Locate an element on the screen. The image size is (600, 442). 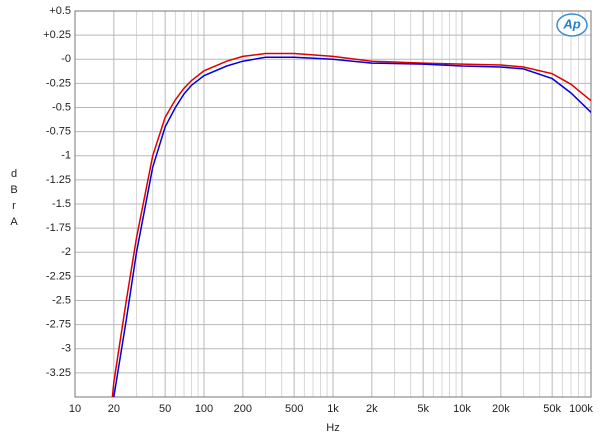
y-tick-label: -1 is located at coordinates (66, 156).